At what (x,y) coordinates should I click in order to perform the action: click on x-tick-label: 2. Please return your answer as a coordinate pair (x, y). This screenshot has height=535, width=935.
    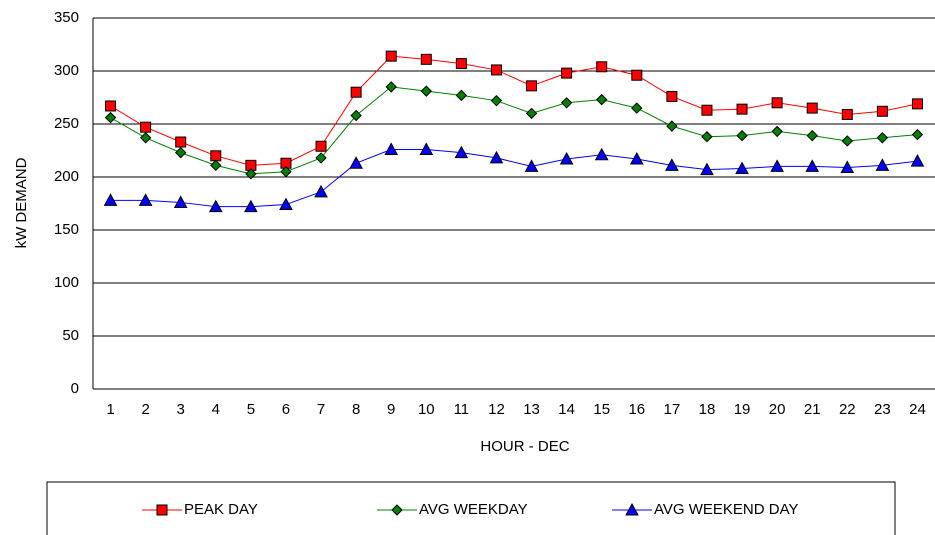
    Looking at the image, I should click on (145, 409).